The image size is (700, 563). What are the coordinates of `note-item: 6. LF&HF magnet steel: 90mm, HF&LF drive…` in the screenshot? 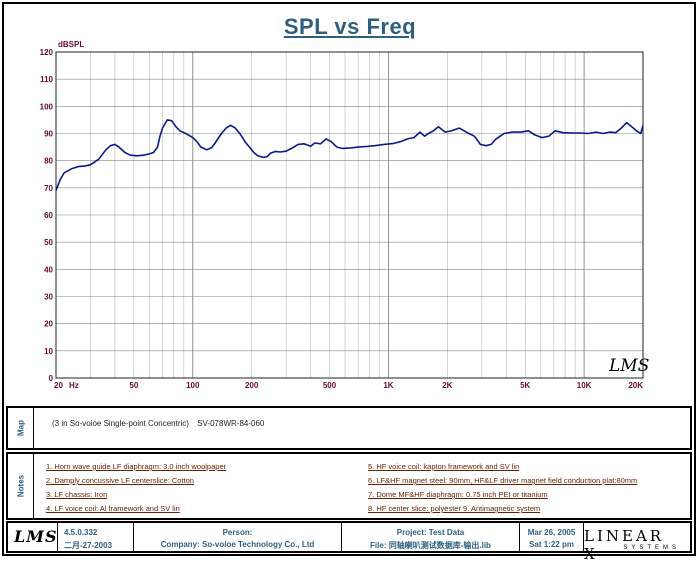 It's located at (503, 480).